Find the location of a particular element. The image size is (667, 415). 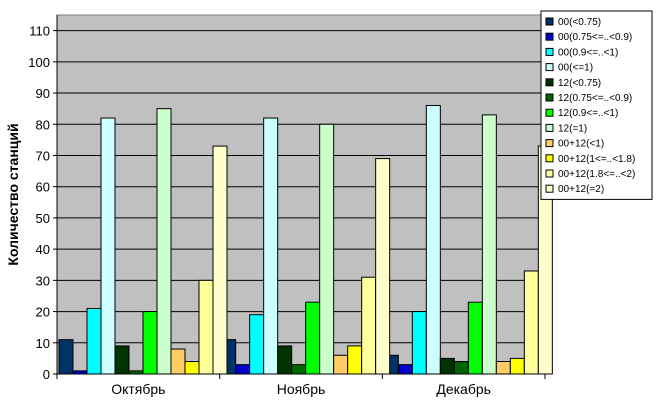

y-axis-label: Количество станций is located at coordinates (13, 194).